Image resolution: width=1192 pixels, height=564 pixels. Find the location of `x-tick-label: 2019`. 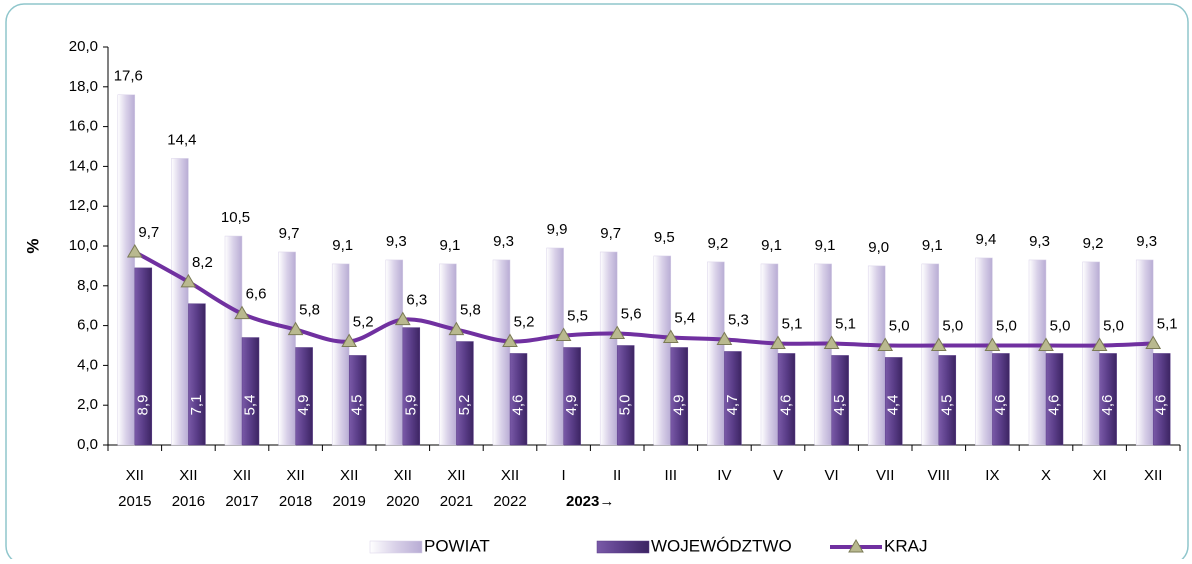

x-tick-label: 2019 is located at coordinates (349, 501).